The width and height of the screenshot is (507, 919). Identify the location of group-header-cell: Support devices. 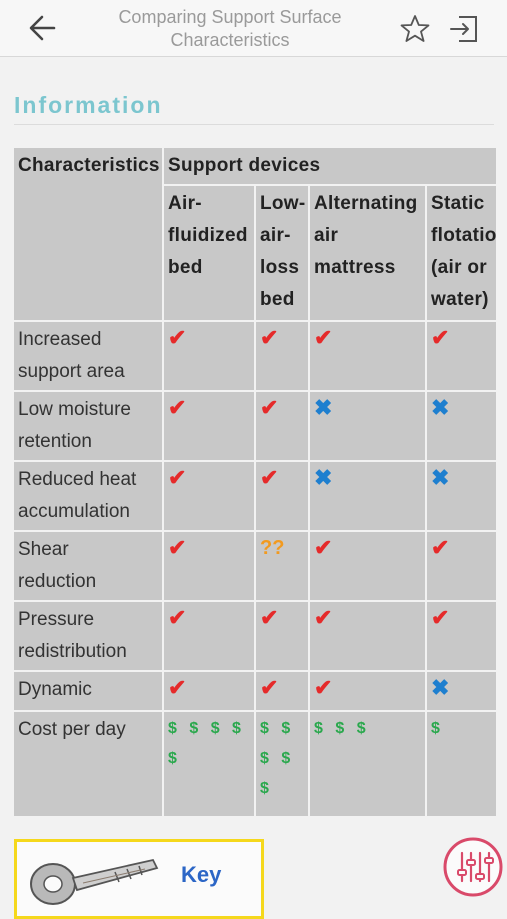
(330, 166).